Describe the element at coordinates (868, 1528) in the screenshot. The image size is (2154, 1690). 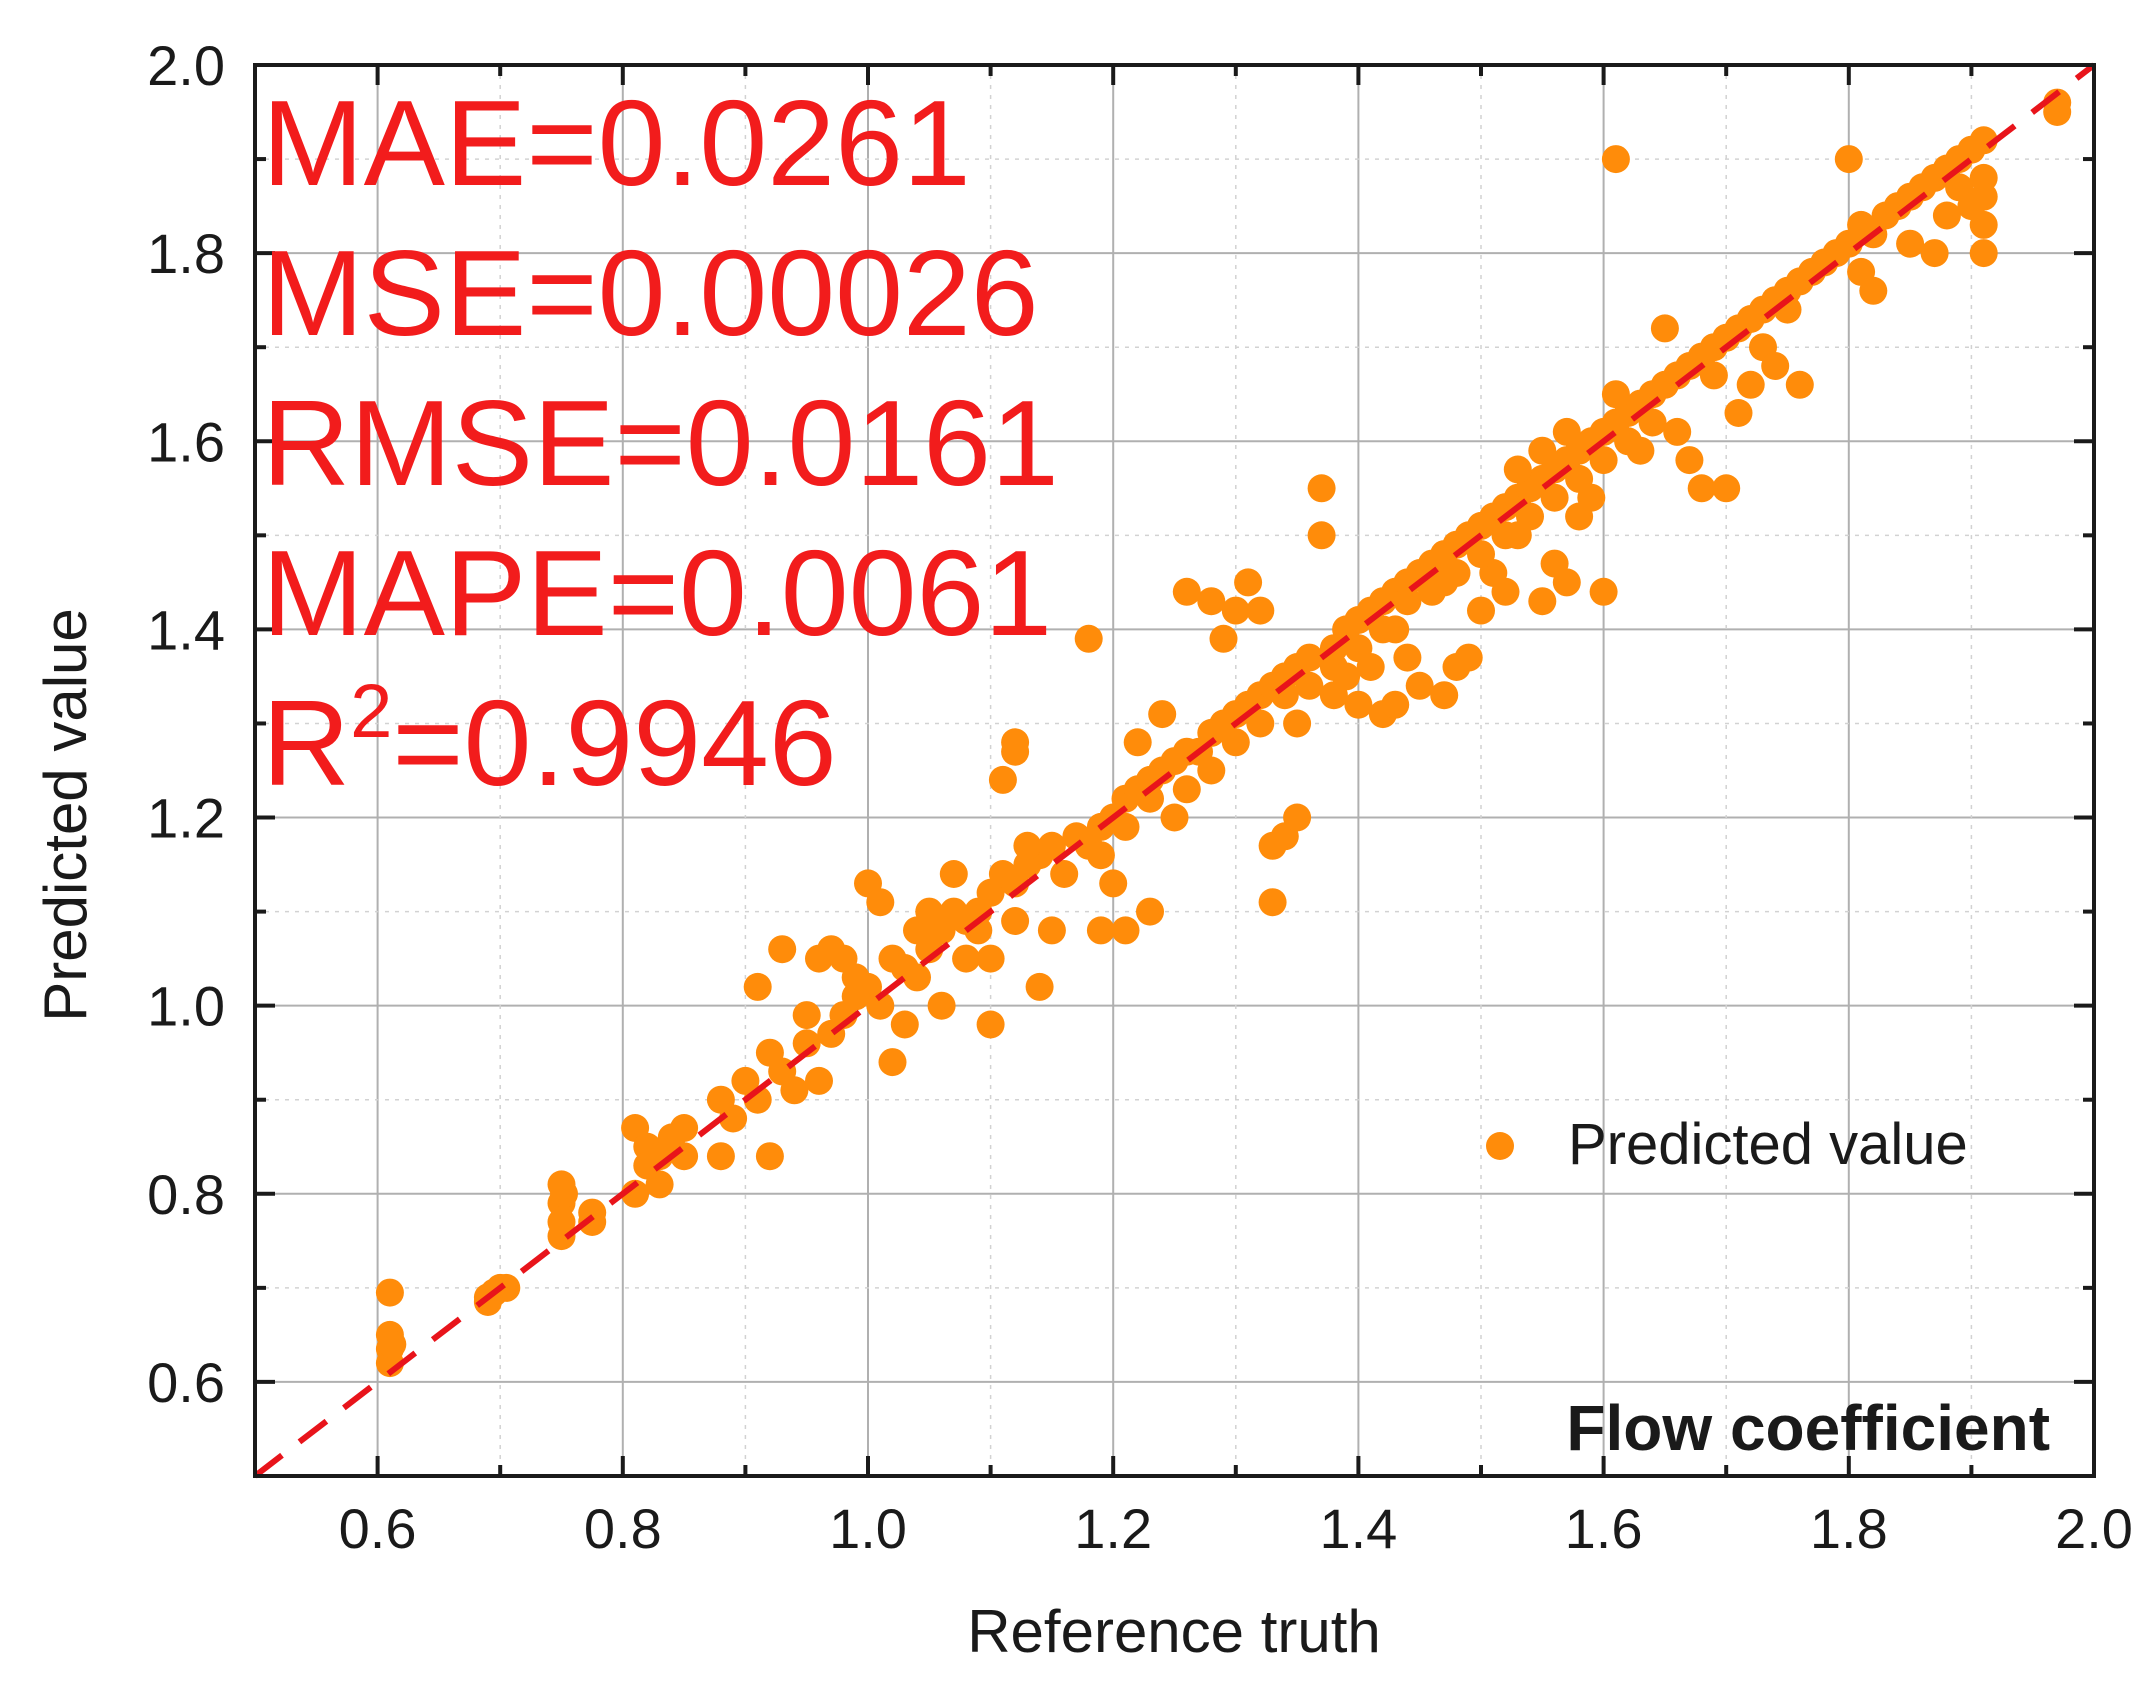
I see `x-tick-label: 1.0` at that location.